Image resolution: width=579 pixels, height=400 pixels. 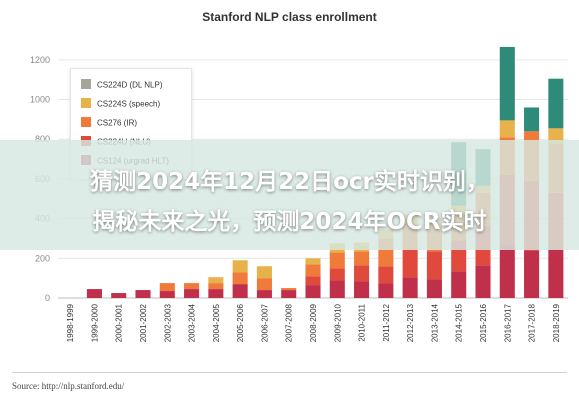 I want to click on watermark-text-line-1: 猜测2024年12月22日ocr实时识别，, so click(x=289, y=182).